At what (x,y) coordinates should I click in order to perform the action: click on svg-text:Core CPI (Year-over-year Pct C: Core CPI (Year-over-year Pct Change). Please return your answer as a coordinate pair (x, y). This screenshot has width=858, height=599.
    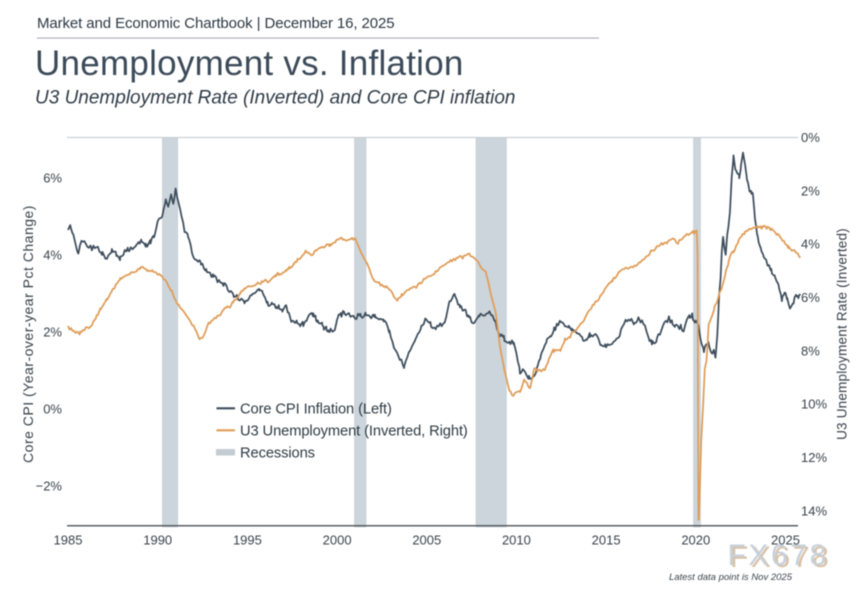
    Looking at the image, I should click on (28, 334).